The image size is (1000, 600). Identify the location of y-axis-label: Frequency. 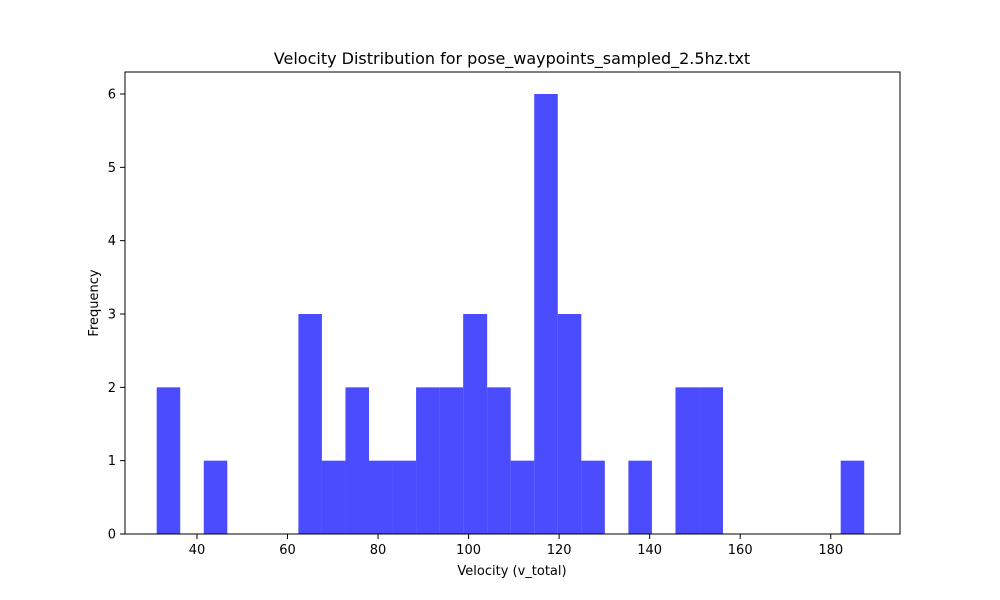
(94, 302).